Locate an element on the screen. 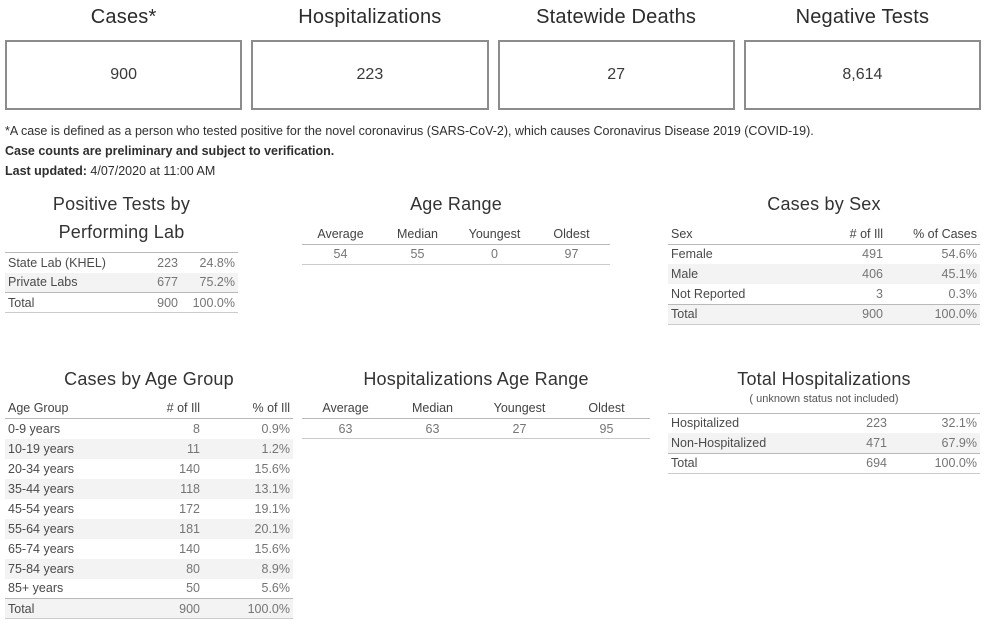 This screenshot has height=638, width=986. panel-subtitle-total-hospitalizations: ( unknown status not included) is located at coordinates (824, 398).